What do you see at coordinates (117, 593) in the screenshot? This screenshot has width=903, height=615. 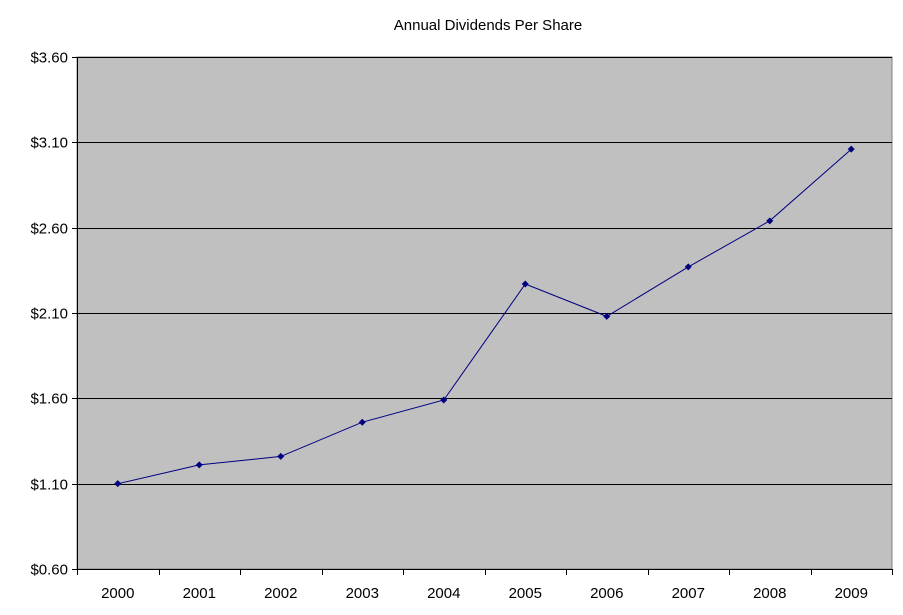 I see `x-tick-label: 2000` at bounding box center [117, 593].